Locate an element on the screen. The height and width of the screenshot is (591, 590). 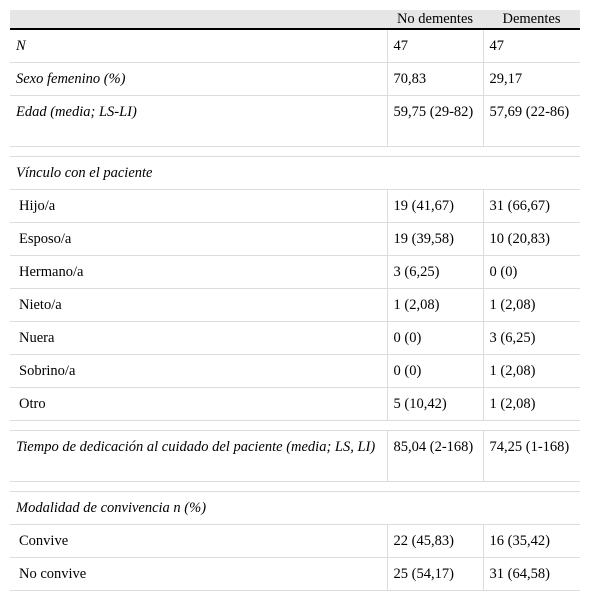
section-title: Modalidad de convivencia n (%) is located at coordinates (295, 508).